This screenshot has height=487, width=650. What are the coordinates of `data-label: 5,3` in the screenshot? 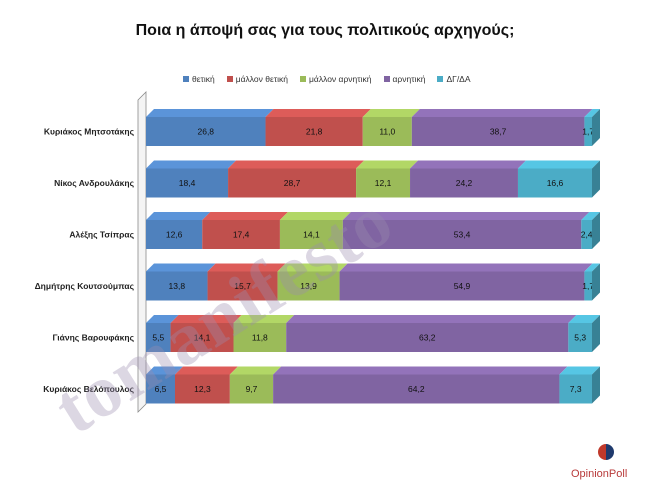 It's located at (580, 338).